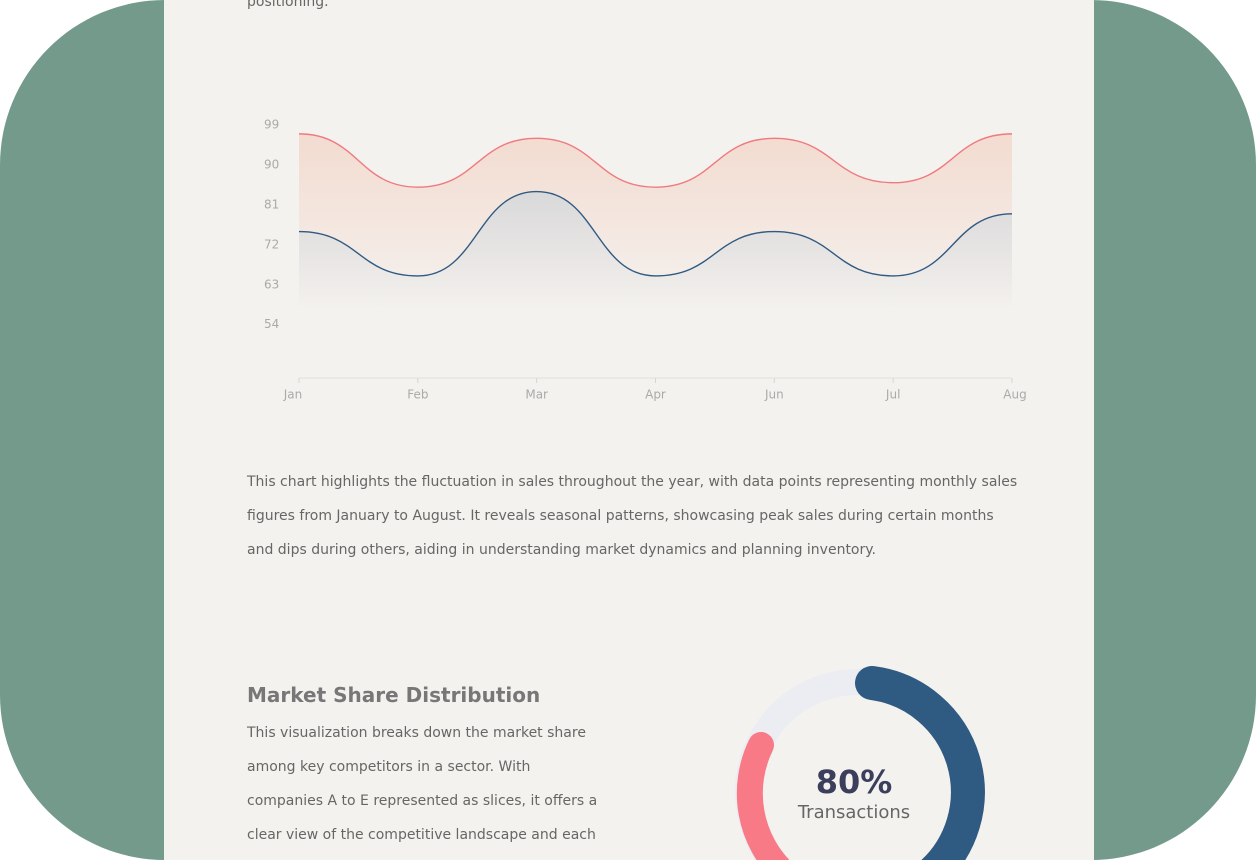 The width and height of the screenshot is (1256, 860). I want to click on y-tick-label: 72, so click(271, 244).